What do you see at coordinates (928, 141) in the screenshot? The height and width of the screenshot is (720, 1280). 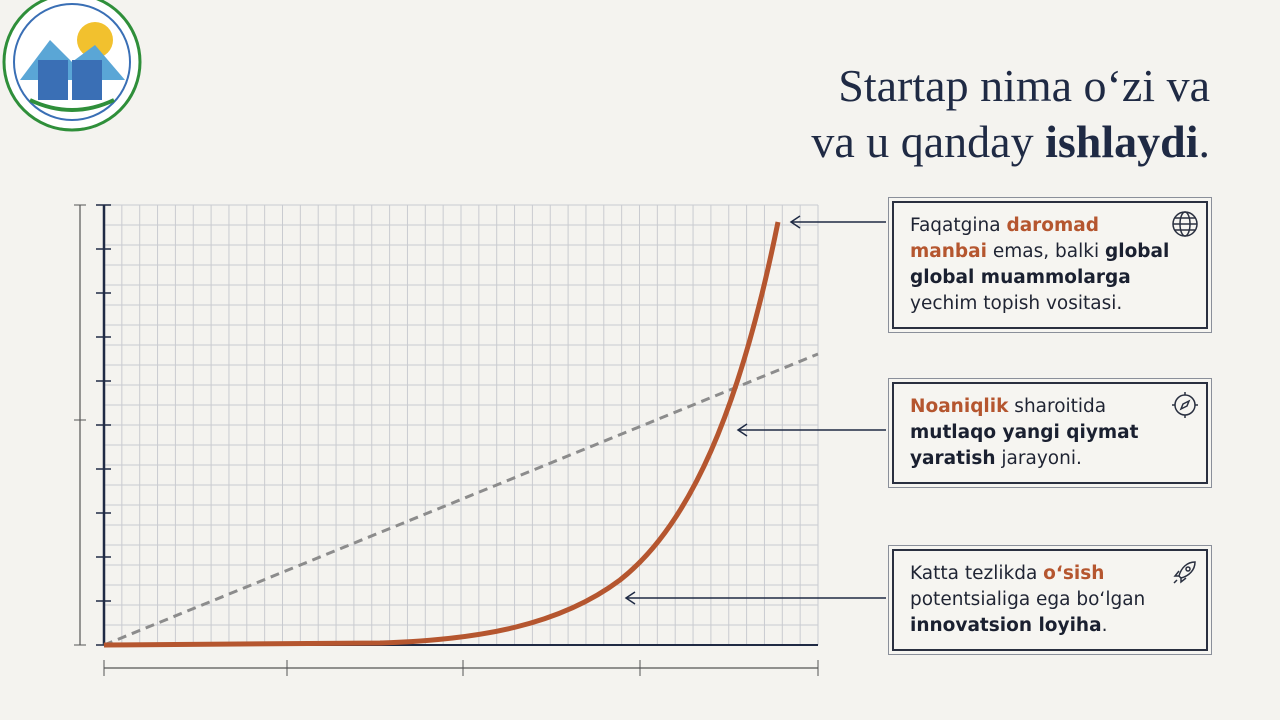 I see `title-text: va u qanday` at bounding box center [928, 141].